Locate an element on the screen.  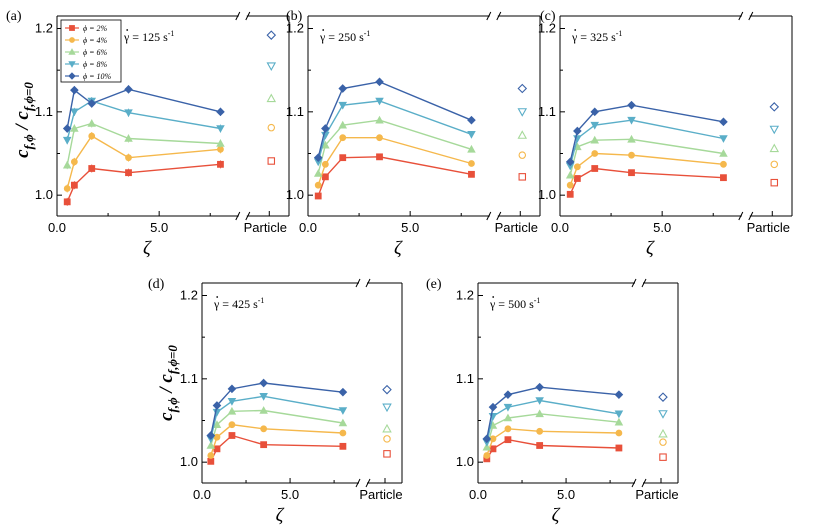
shear-rate-text: γ = 500 s is located at coordinates (511, 304).